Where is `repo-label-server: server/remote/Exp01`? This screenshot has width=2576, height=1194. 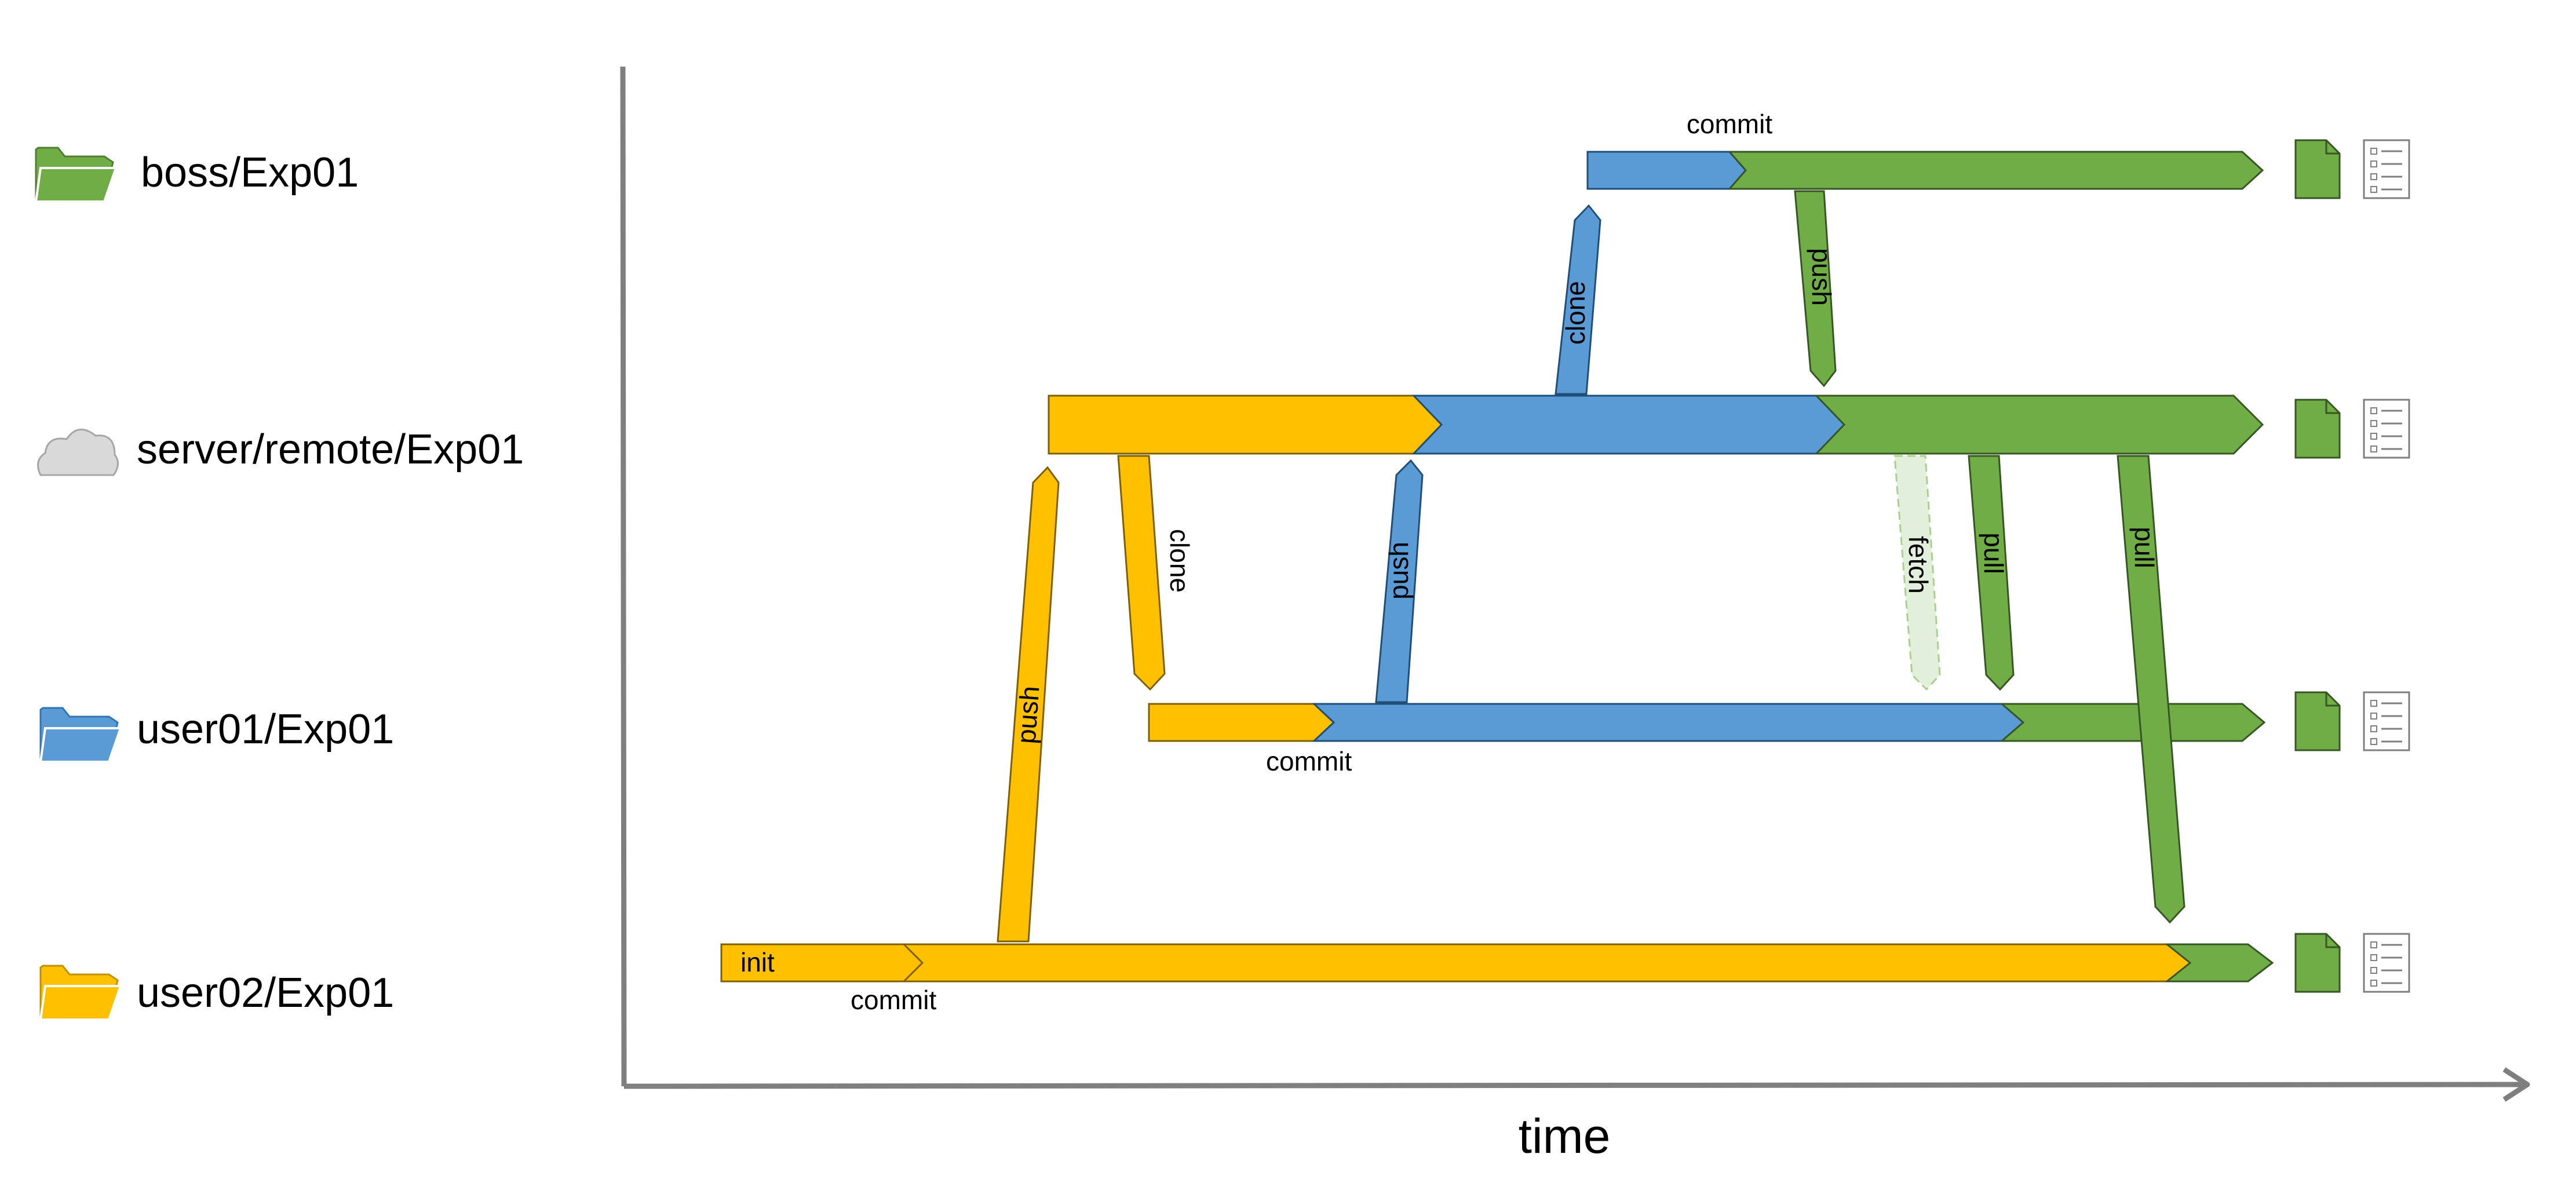
repo-label-server: server/remote/Exp01 is located at coordinates (330, 449).